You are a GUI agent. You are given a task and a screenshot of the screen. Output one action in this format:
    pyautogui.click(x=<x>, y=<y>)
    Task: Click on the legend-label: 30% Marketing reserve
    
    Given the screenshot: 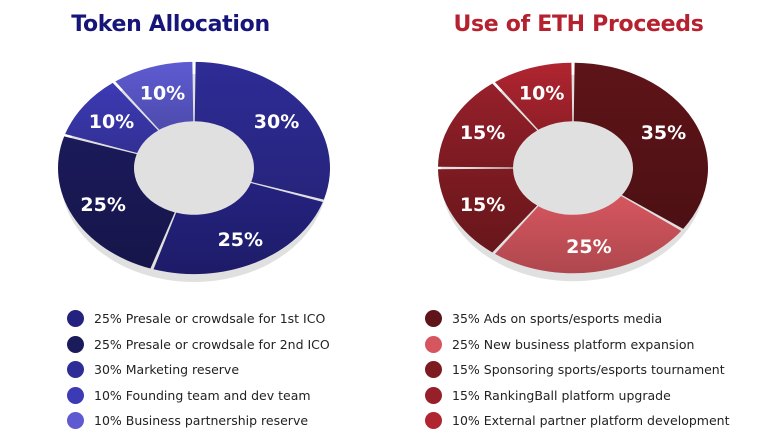 What is the action you would take?
    pyautogui.click(x=167, y=370)
    